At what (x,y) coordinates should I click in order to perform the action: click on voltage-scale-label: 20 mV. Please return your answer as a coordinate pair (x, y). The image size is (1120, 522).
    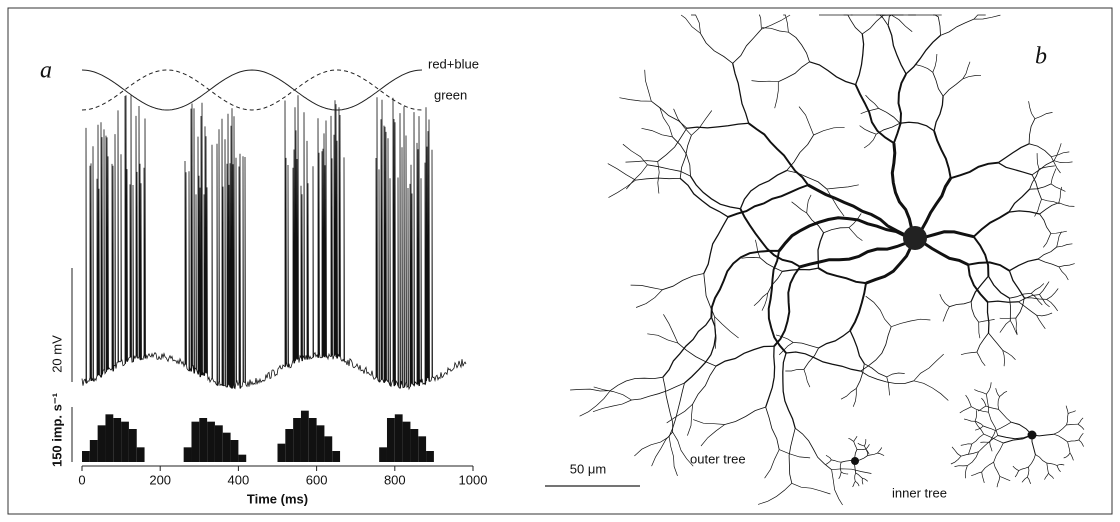
    Looking at the image, I should click on (56, 354).